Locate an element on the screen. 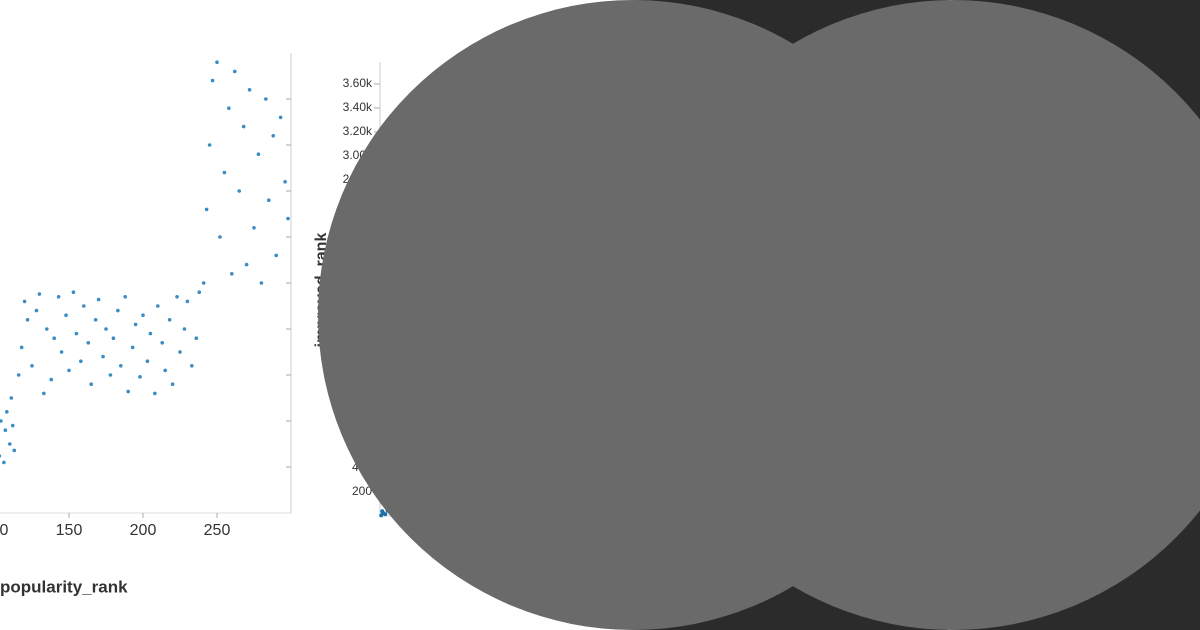  y-tick-label: 3.60k is located at coordinates (358, 83).